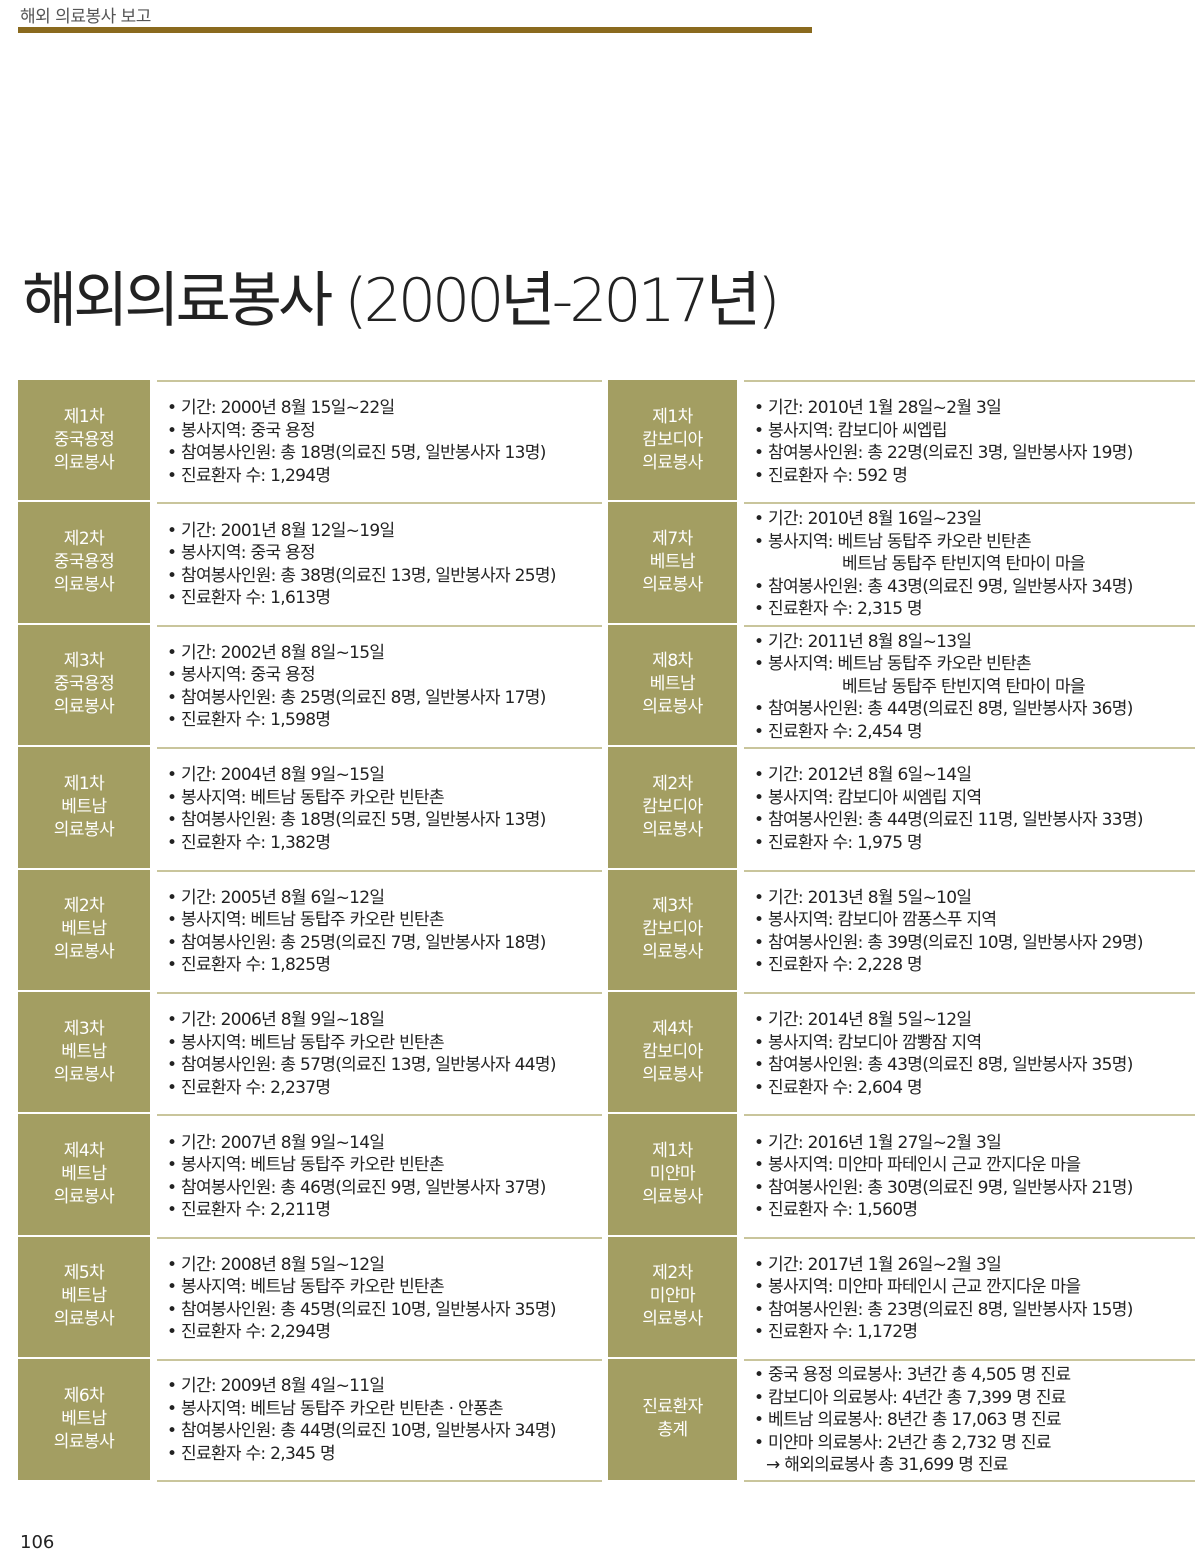  Describe the element at coordinates (672, 539) in the screenshot. I see `mission-label-line: 제7차` at that location.